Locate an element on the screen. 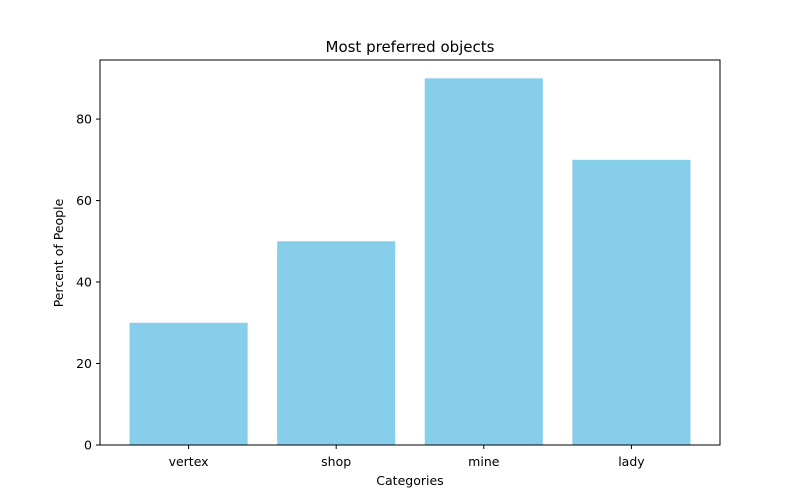  chart-title: Most preferred objects is located at coordinates (410, 47).